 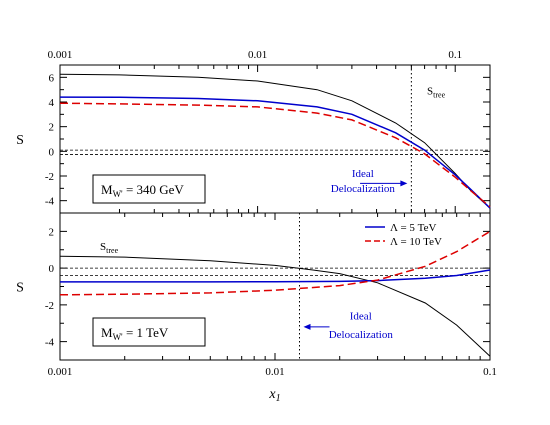 I want to click on y-tick-label: 6, so click(x=52, y=78).